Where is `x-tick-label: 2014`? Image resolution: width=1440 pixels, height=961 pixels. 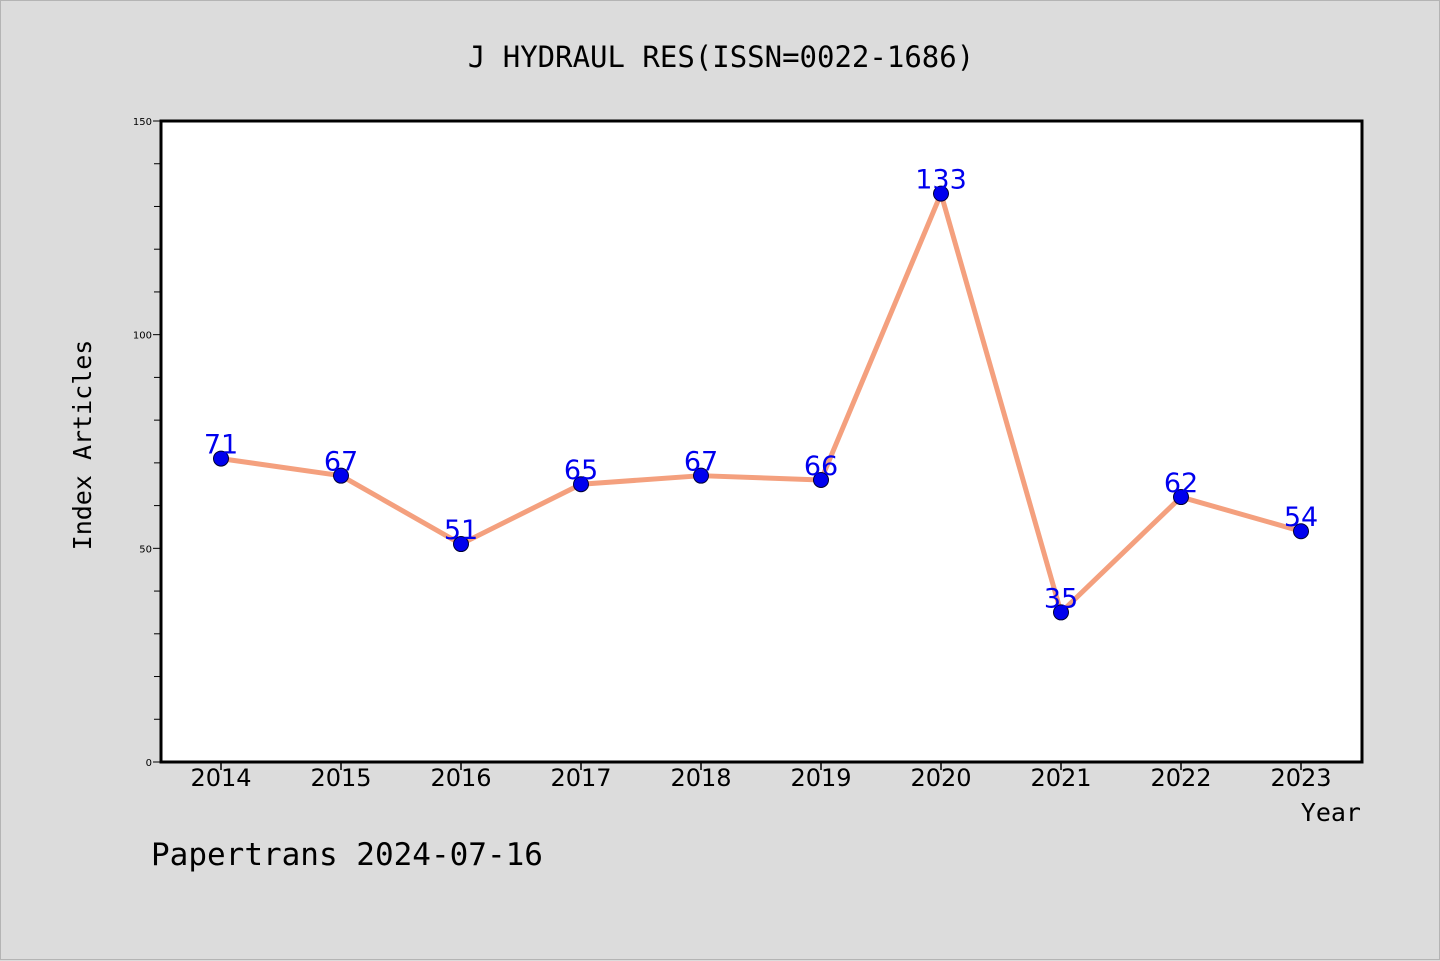 x-tick-label: 2014 is located at coordinates (220, 778).